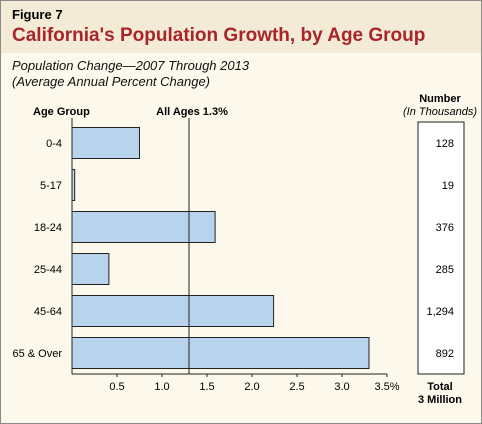  I want to click on x-tick-label: 2.0, so click(251, 387).